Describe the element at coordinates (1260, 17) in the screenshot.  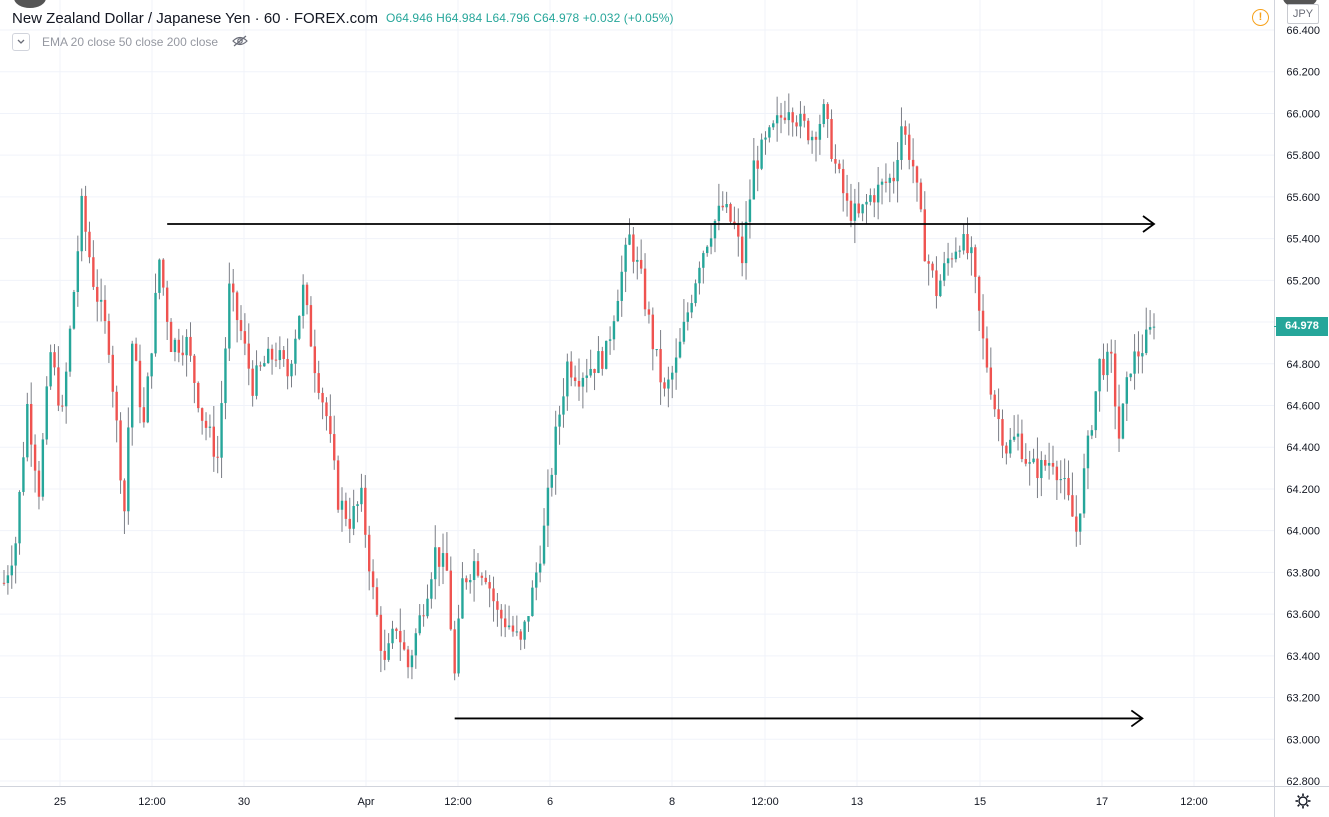
I see `warning-icon: !` at that location.